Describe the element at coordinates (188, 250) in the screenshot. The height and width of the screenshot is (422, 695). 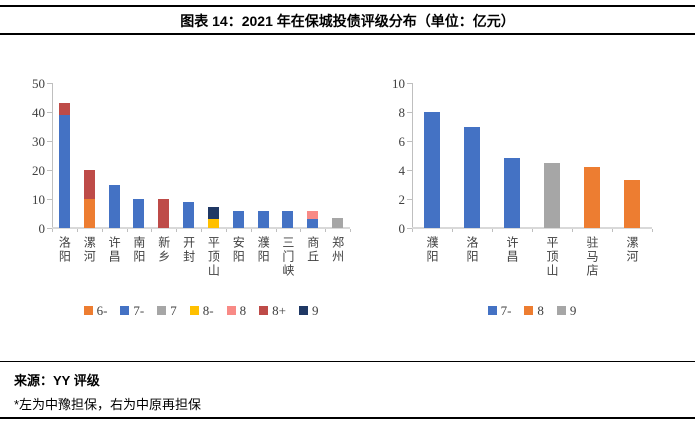
I see `x-category-label: 开封` at that location.